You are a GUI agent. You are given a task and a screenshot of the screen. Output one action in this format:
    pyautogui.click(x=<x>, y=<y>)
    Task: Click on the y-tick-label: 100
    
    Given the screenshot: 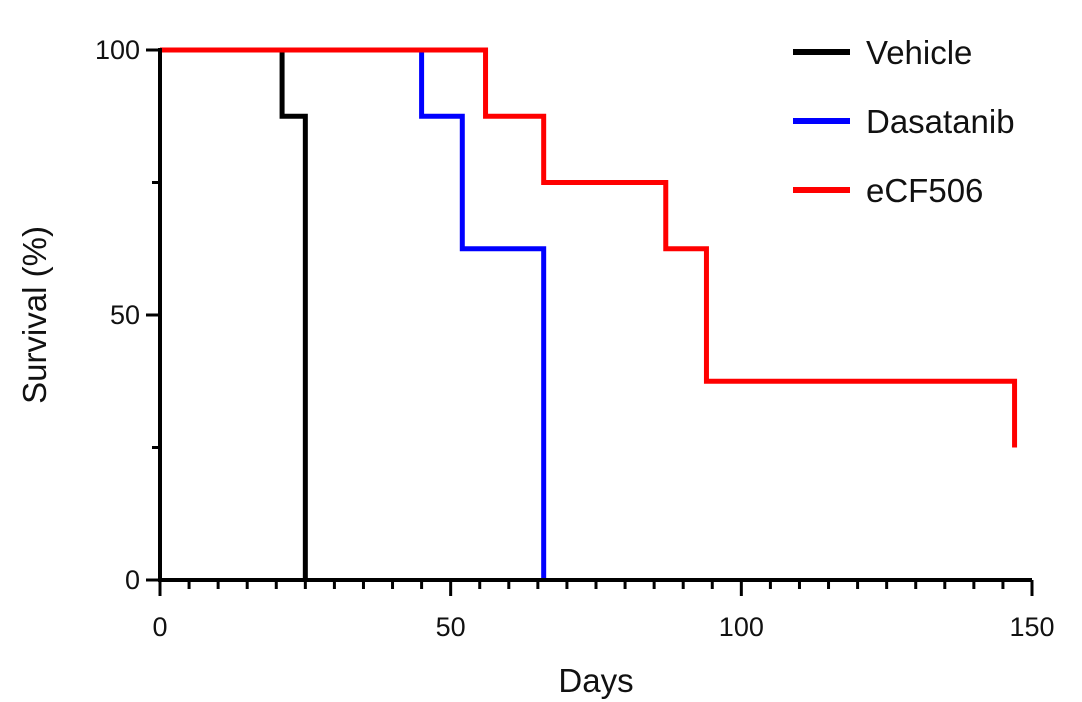 What is the action you would take?
    pyautogui.click(x=117, y=50)
    